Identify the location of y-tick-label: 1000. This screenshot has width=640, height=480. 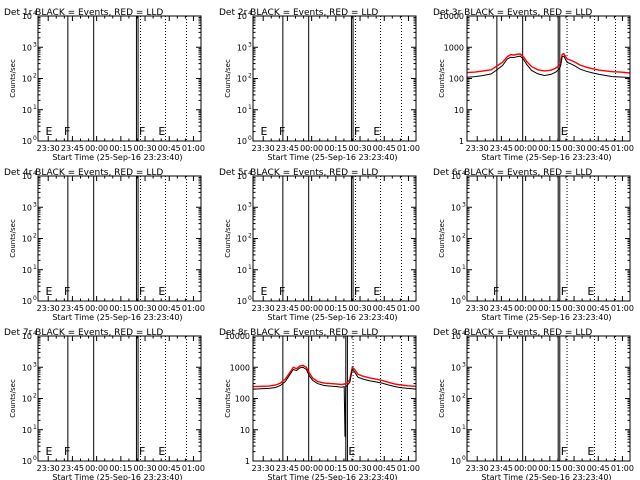
(240, 367).